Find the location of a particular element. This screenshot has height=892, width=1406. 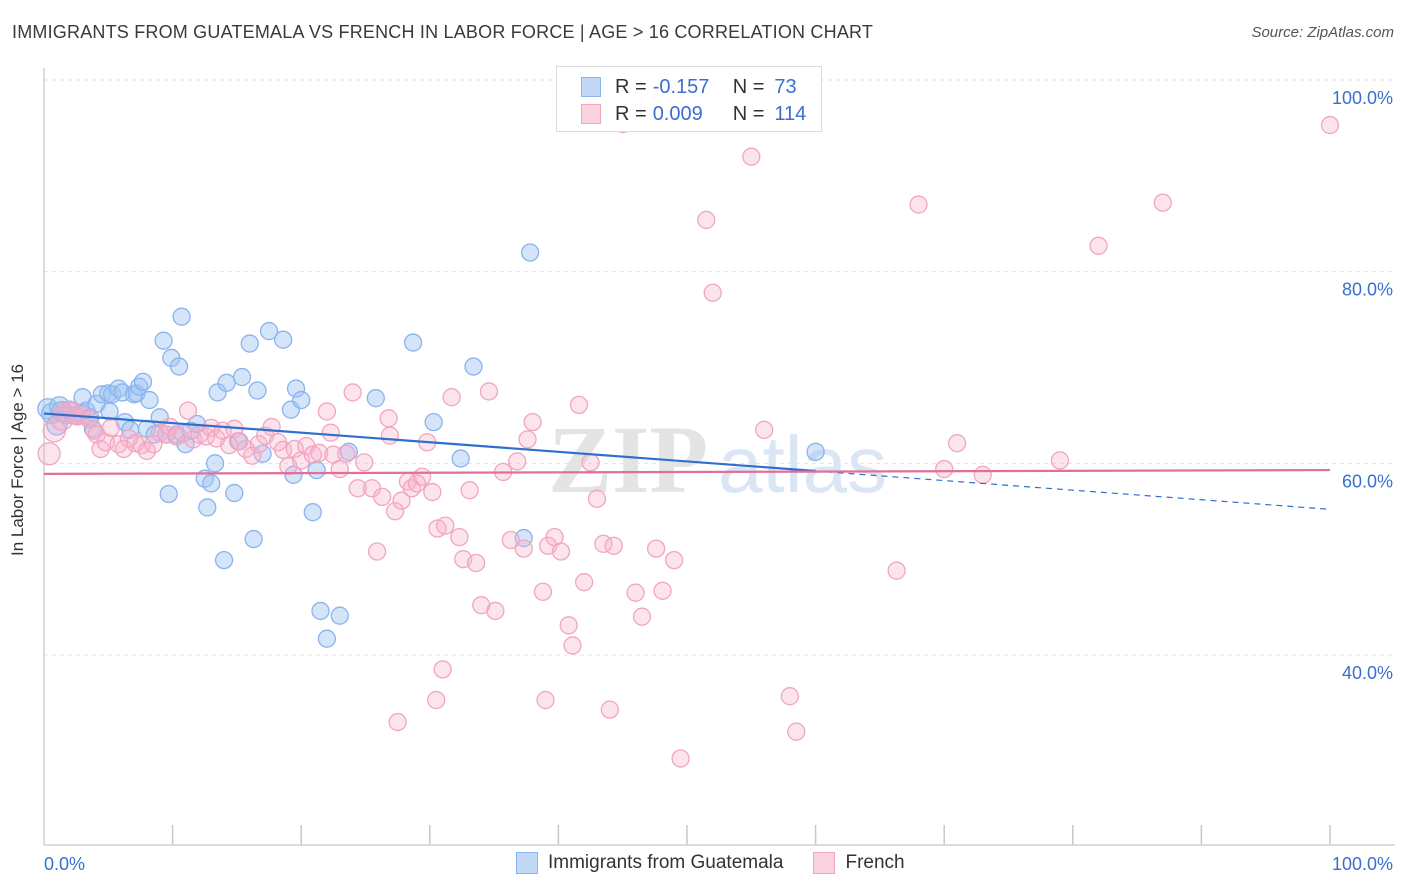

legend-item-french: French is located at coordinates (859, 863).